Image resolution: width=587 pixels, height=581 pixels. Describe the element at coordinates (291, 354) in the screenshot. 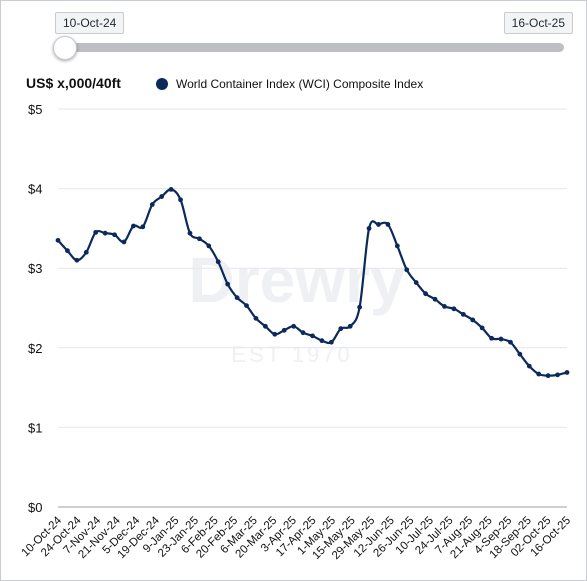

I see `watermark-tagline: EST 1970` at that location.